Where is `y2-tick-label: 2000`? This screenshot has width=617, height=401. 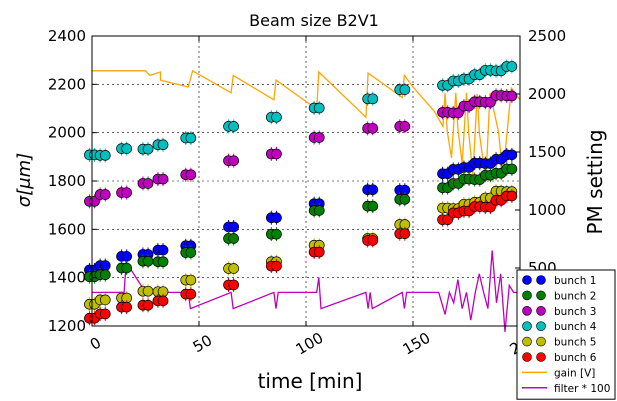
y2-tick-label: 2000 is located at coordinates (547, 94).